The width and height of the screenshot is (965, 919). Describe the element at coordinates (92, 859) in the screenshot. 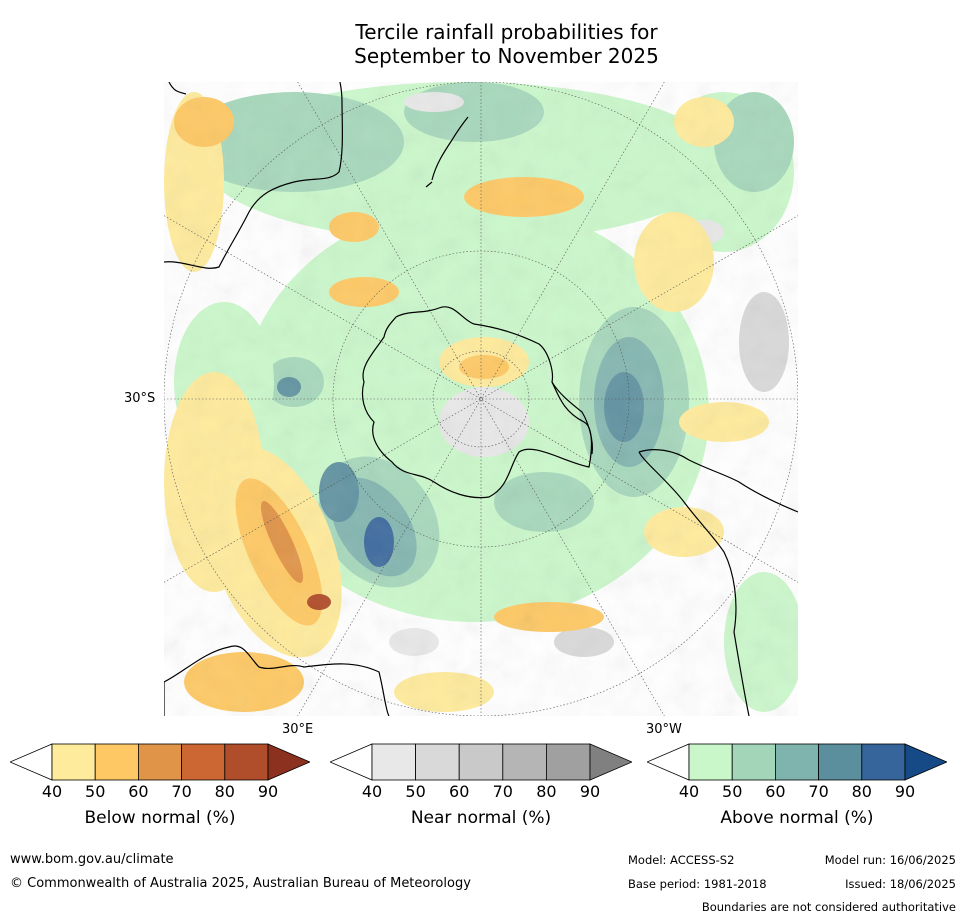

I see `website-text: www.bom.gov.au/climate` at that location.